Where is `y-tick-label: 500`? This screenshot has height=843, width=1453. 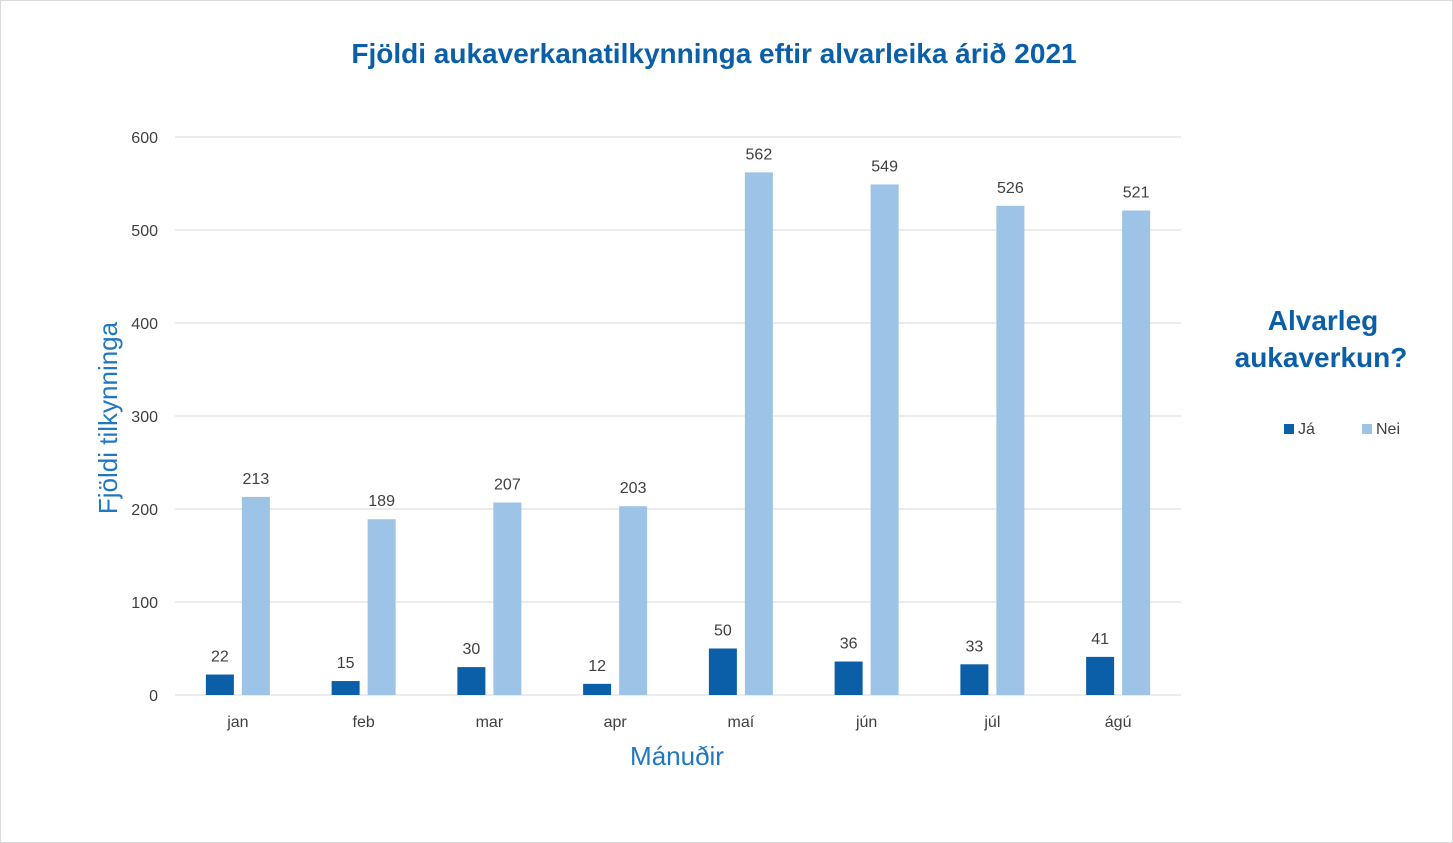 y-tick-label: 500 is located at coordinates (144, 231).